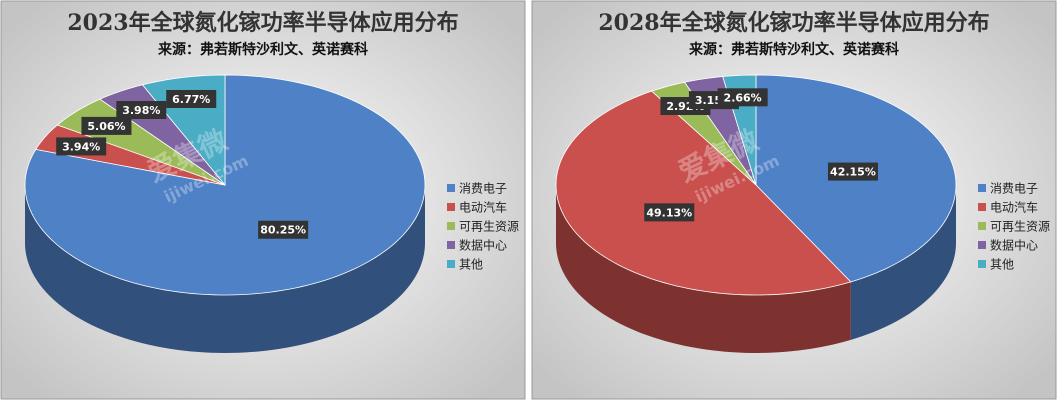  I want to click on data-label: 2.66%, so click(743, 97).